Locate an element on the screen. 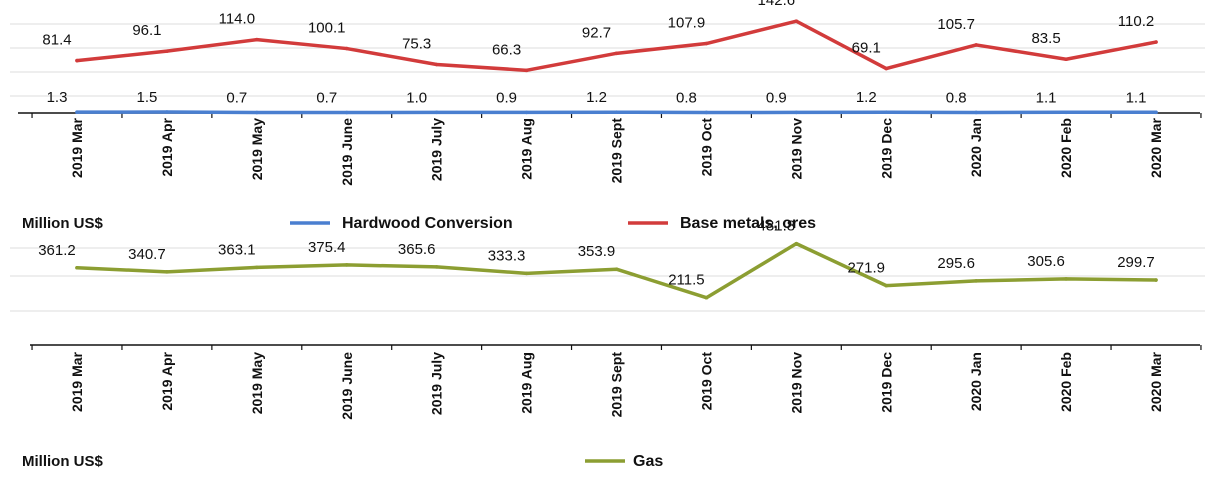 The width and height of the screenshot is (1210, 478). data-label: 83.5 is located at coordinates (1045, 38).